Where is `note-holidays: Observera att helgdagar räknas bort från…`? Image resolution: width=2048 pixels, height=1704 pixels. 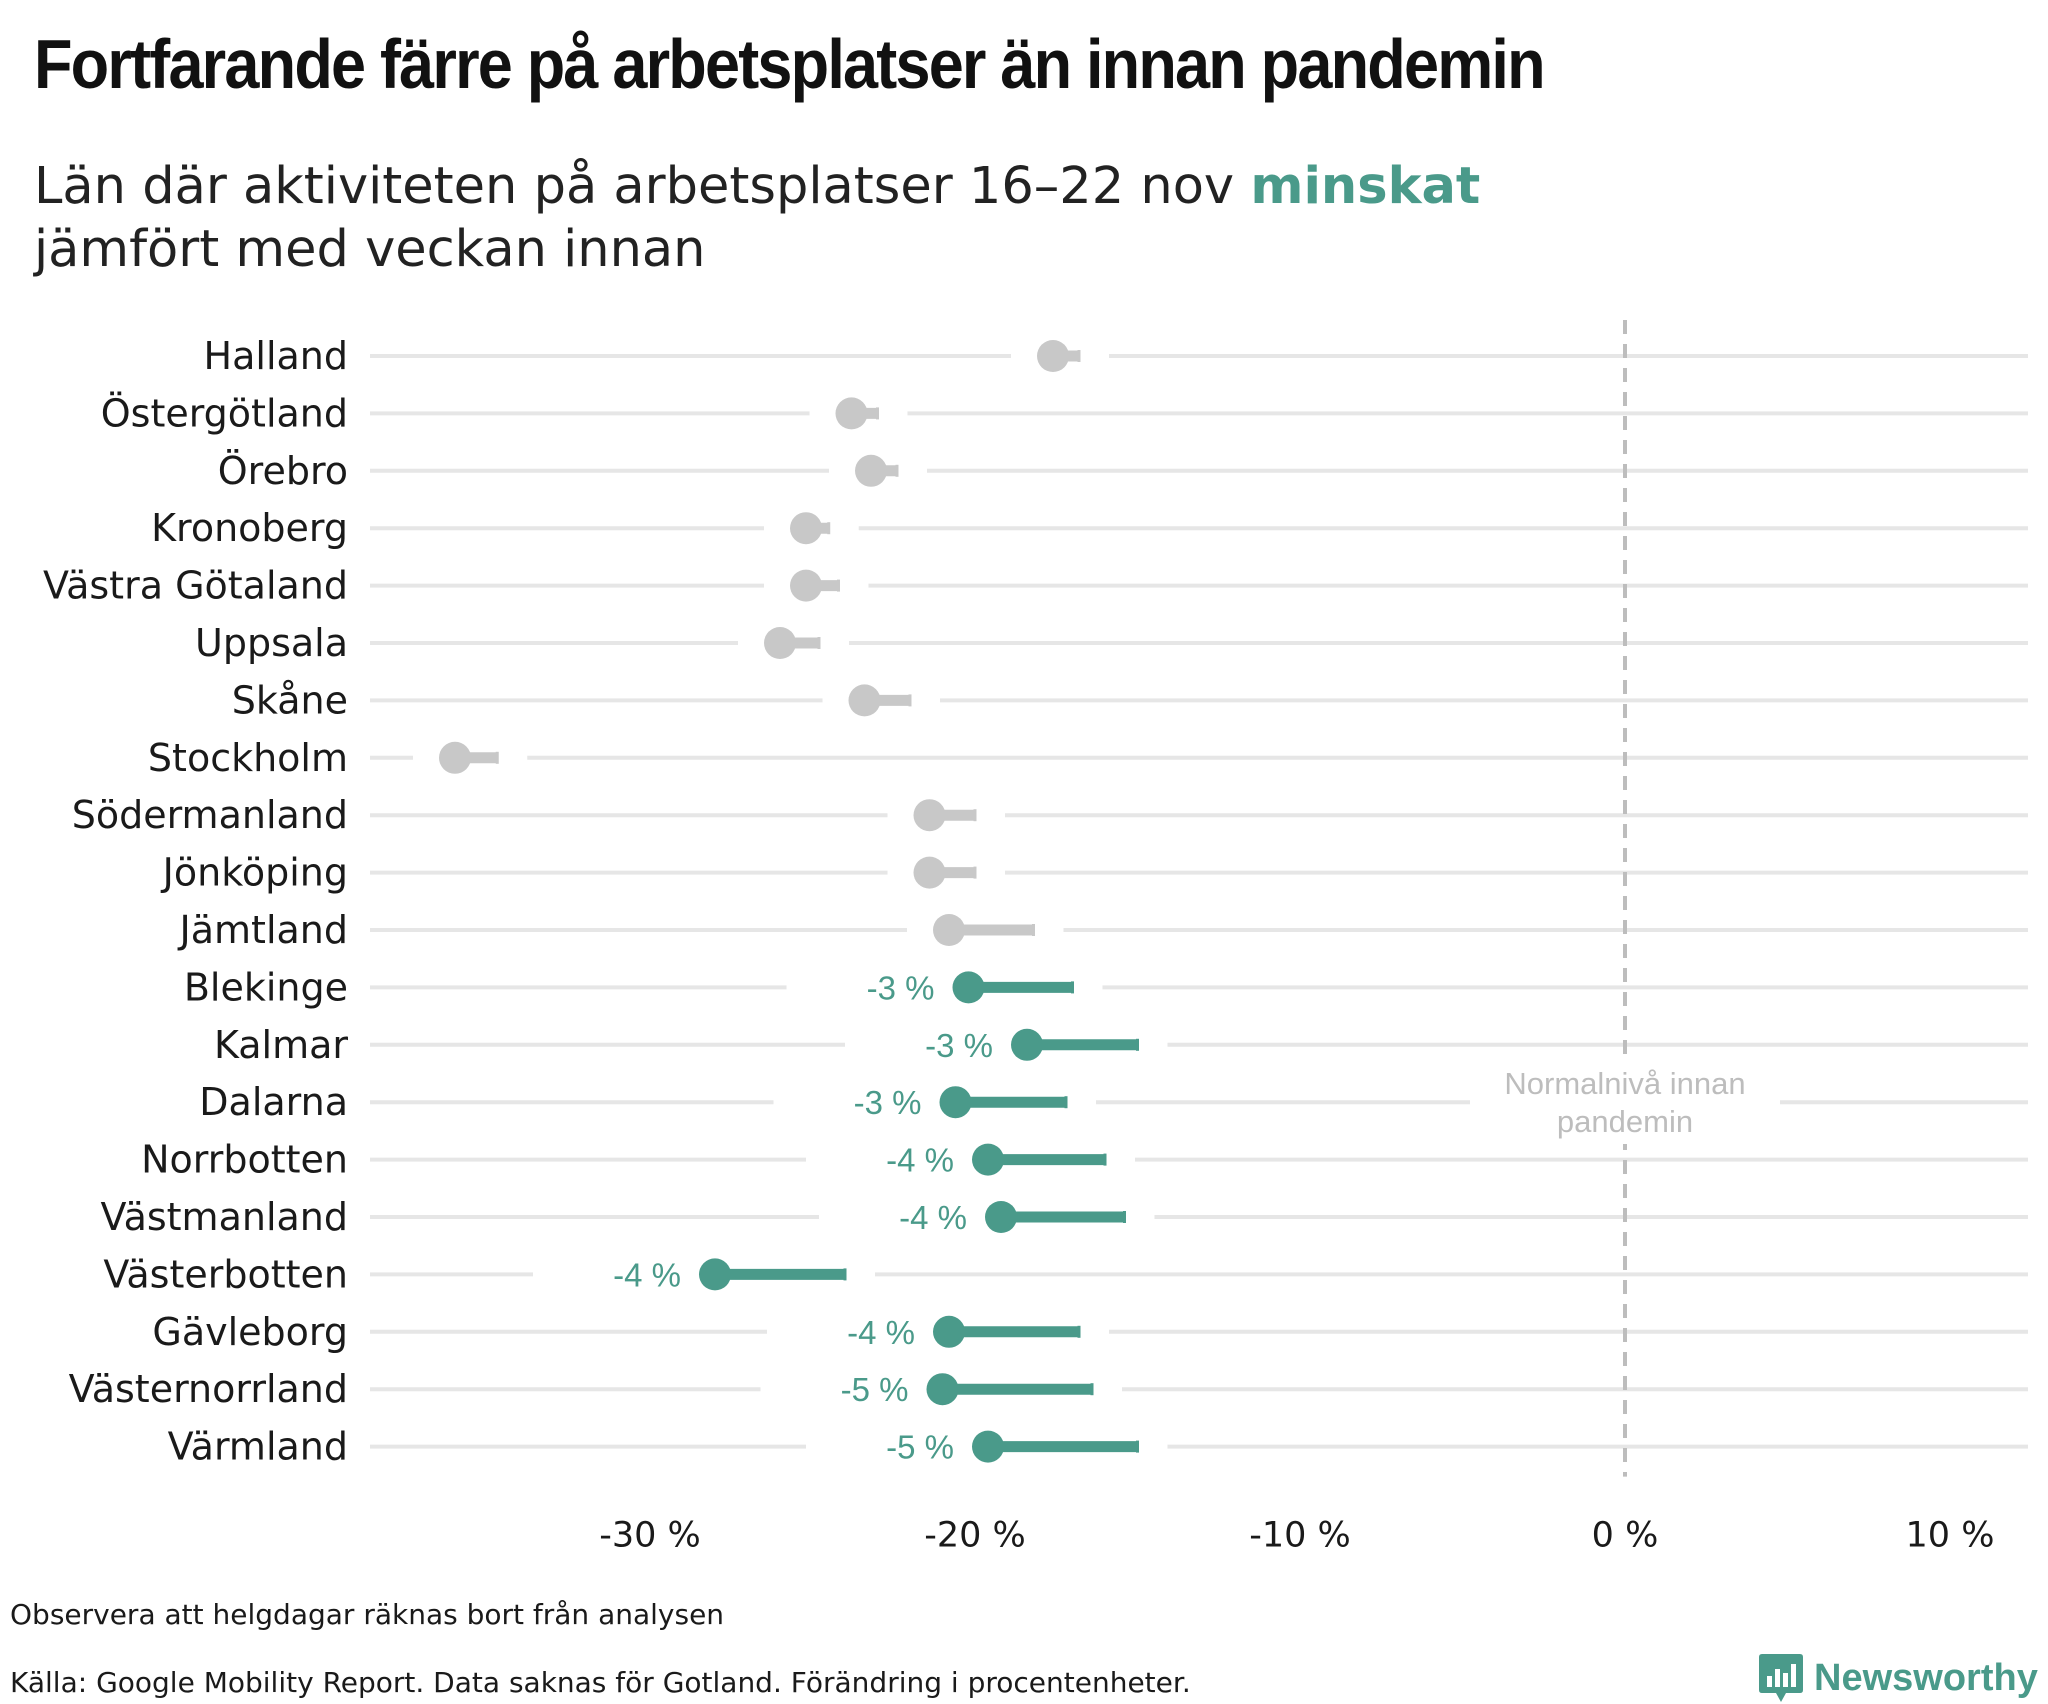
note-holidays: Observera att helgdagar räknas bort från… is located at coordinates (367, 1614).